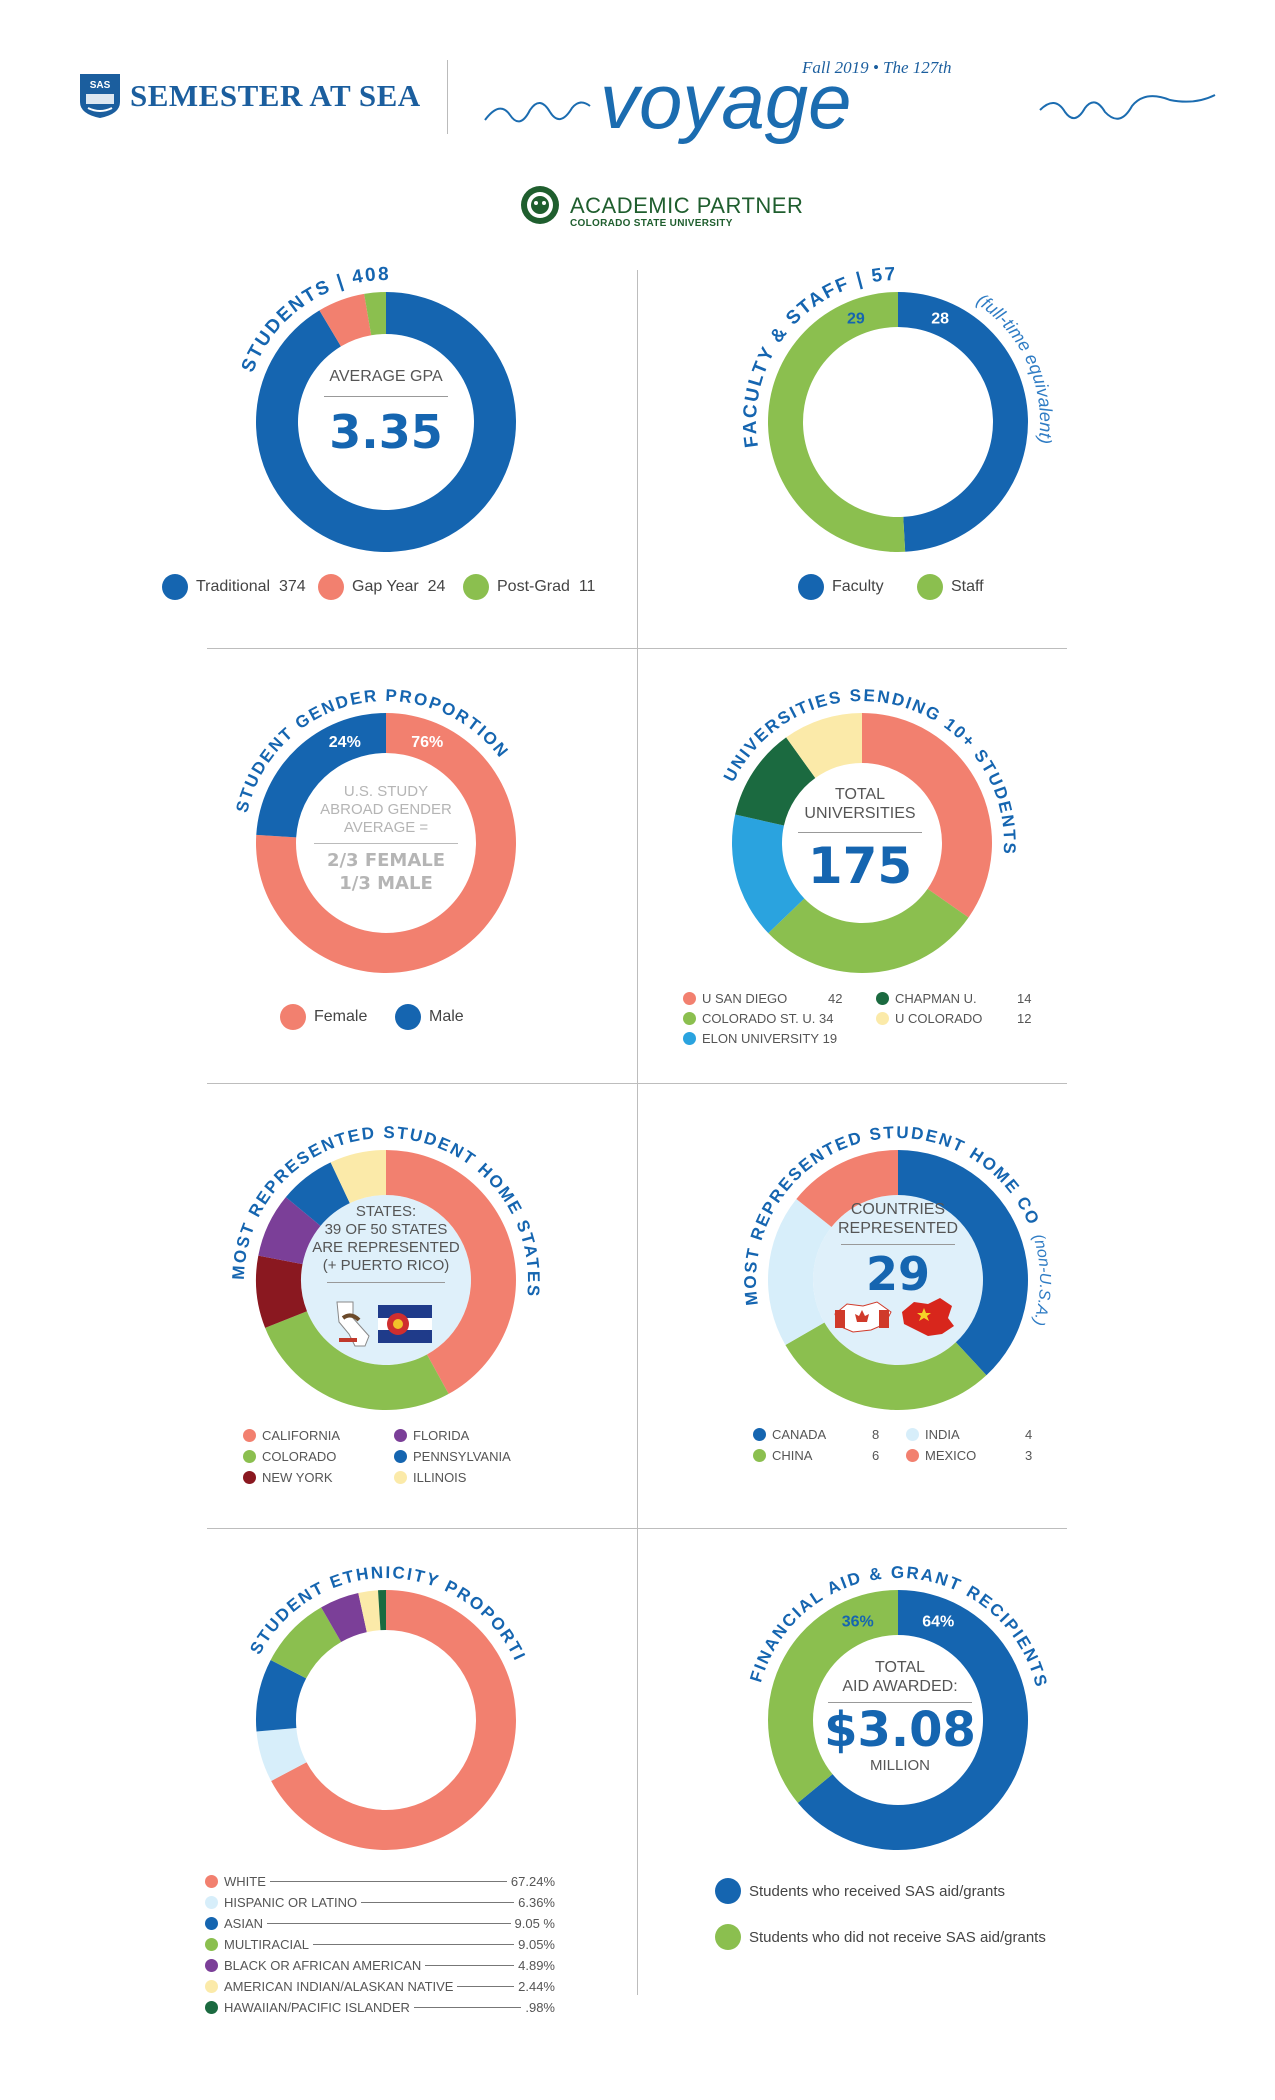 Image resolution: width=1275 pixels, height=2100 pixels. I want to click on legend-value: 67.24%, so click(532, 1881).